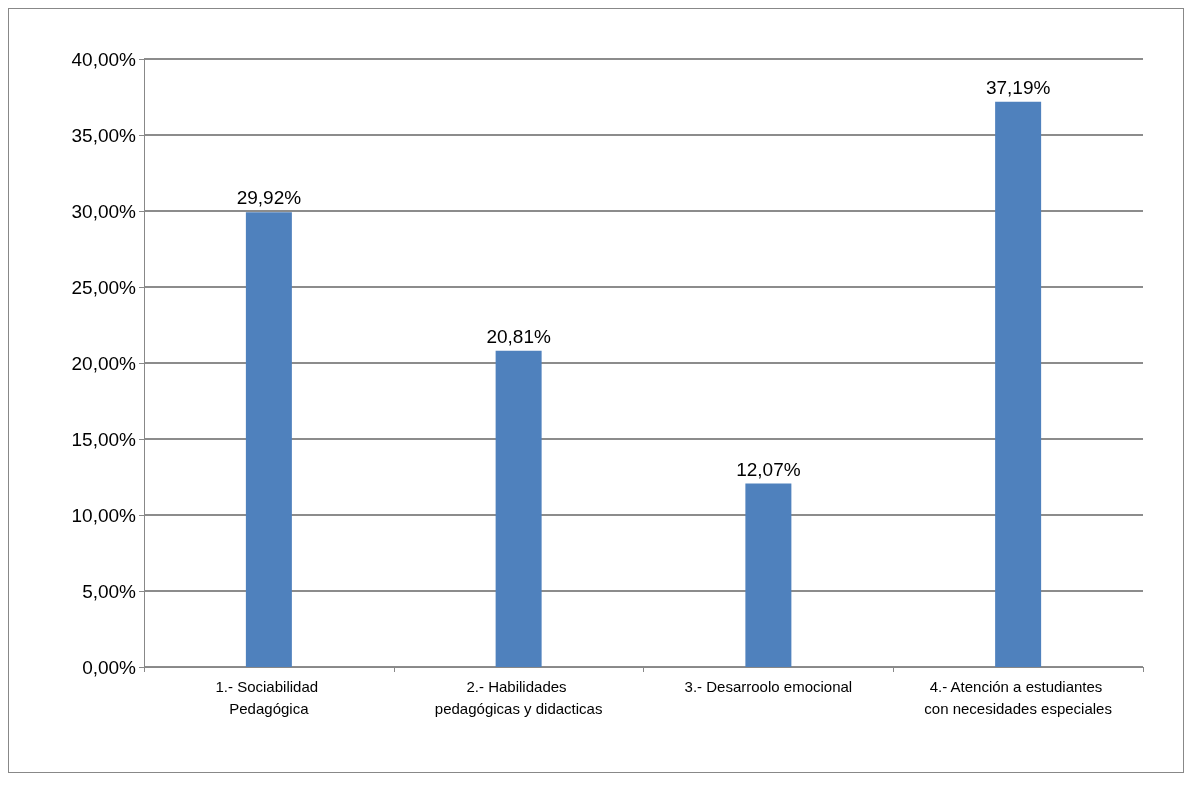 This screenshot has width=1196, height=790. What do you see at coordinates (1018, 697) in the screenshot?
I see `x-tick-label: 4.- Atención a estudiantes con necesidades especiales` at bounding box center [1018, 697].